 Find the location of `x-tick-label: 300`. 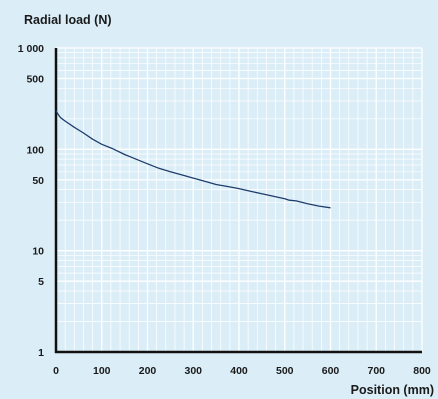

x-tick-label: 300 is located at coordinates (193, 371).